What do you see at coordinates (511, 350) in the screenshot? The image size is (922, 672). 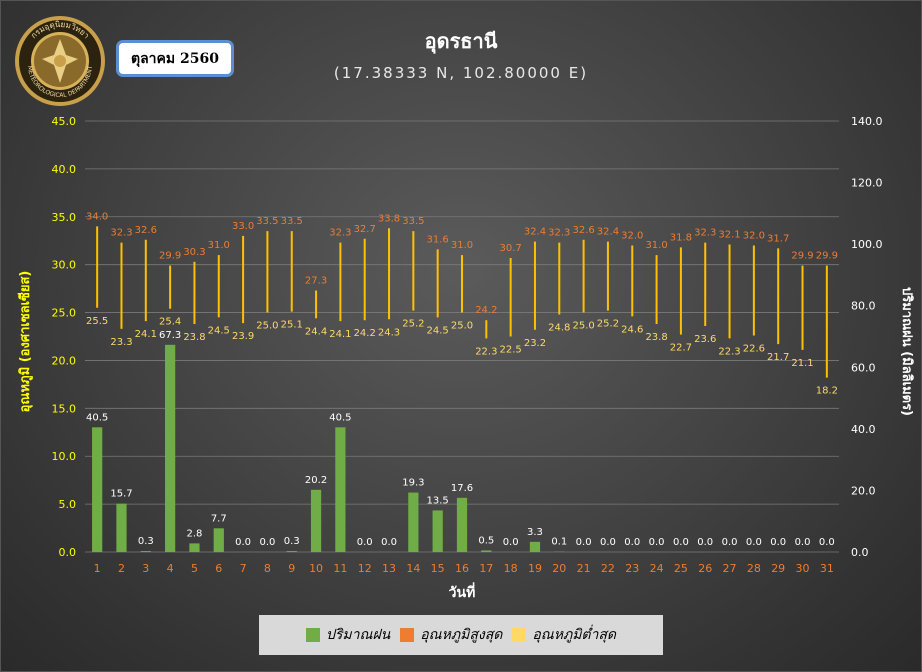 I see `tmin-value-label: 22.5` at bounding box center [511, 350].